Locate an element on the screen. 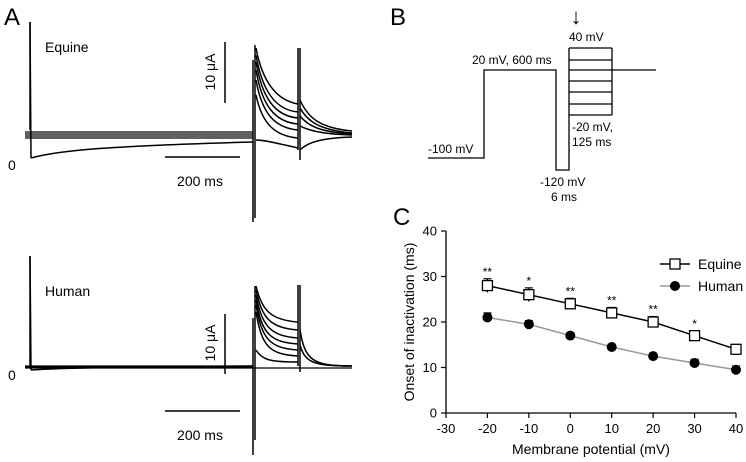 The height and width of the screenshot is (462, 746). human-zero-label: 0 is located at coordinates (12, 375).